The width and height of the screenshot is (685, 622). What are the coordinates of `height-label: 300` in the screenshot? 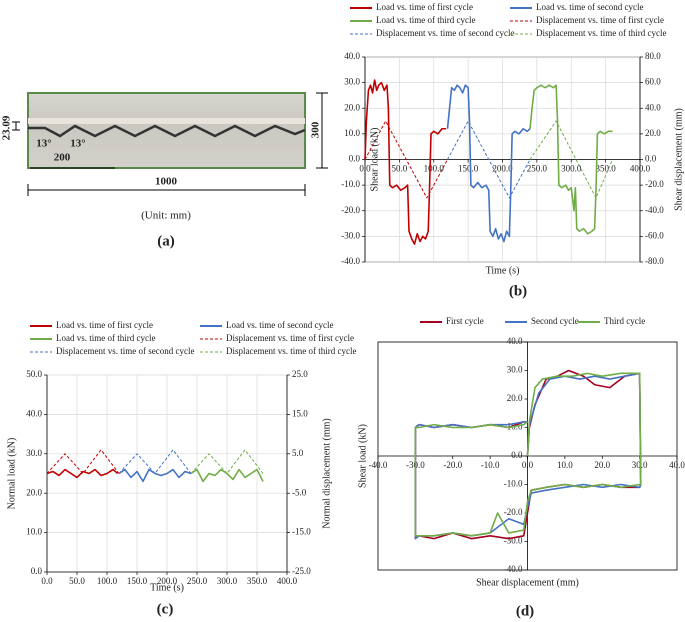 It's located at (316, 129).